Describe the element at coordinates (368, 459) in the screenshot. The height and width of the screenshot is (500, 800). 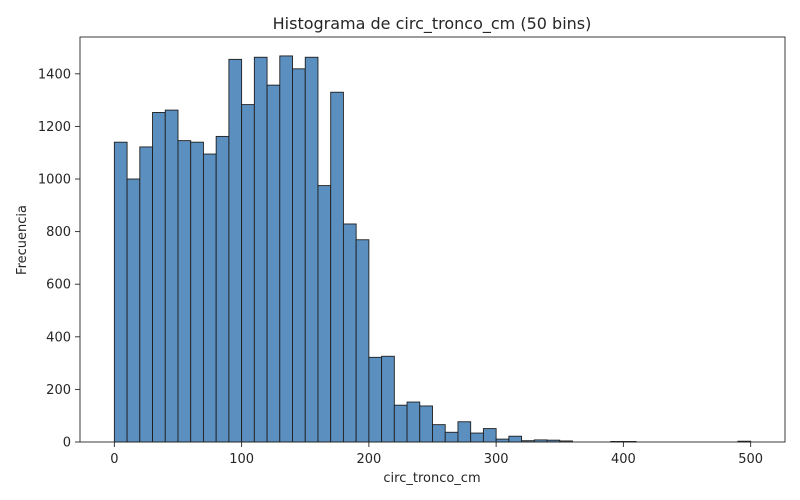
I see `x-tick-label: 200` at that location.